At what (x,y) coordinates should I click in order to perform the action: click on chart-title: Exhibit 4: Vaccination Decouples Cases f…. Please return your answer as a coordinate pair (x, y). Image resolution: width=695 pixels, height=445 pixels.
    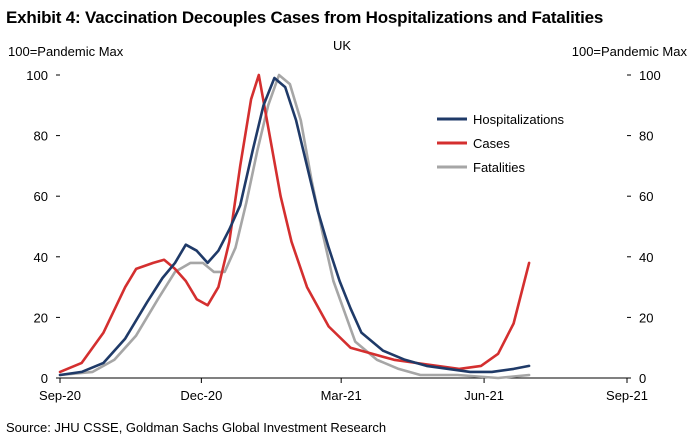
    Looking at the image, I should click on (305, 17).